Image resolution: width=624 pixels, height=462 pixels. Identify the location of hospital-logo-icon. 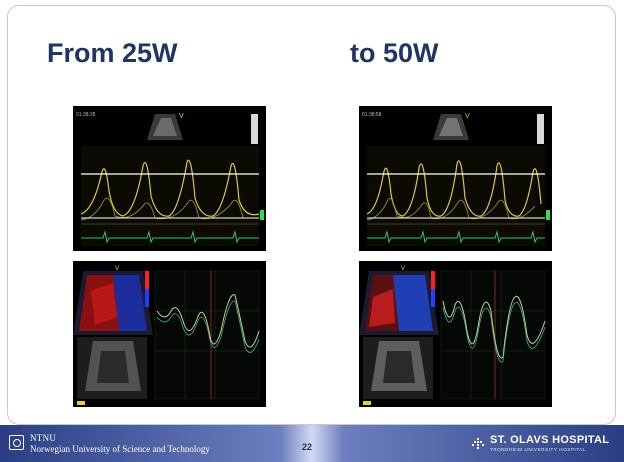
(478, 443).